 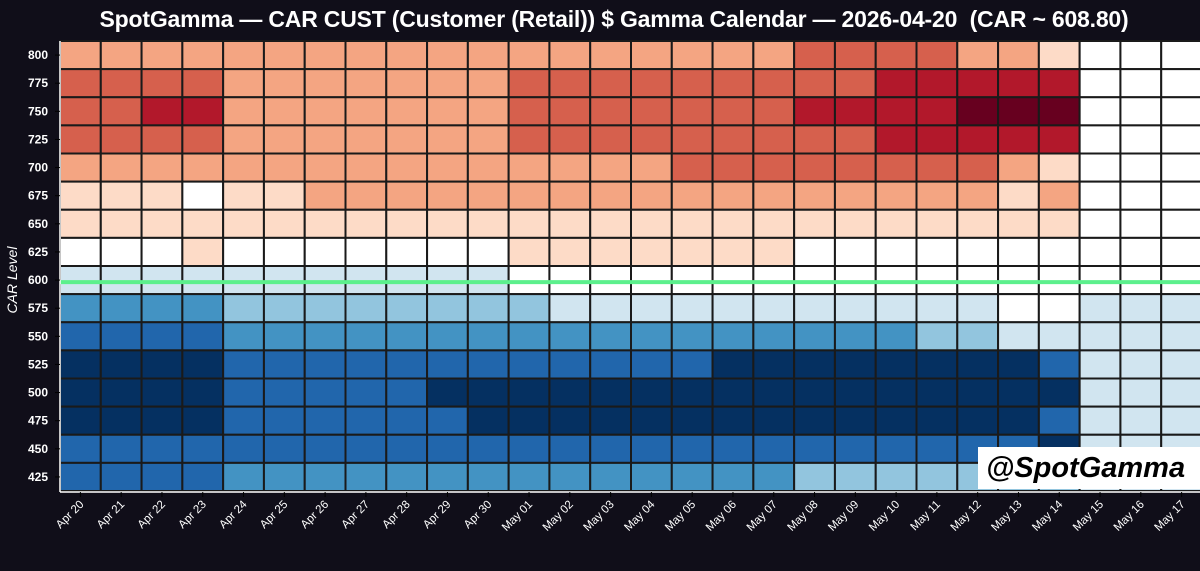 I want to click on x-tick-label: May 04, so click(x=640, y=516).